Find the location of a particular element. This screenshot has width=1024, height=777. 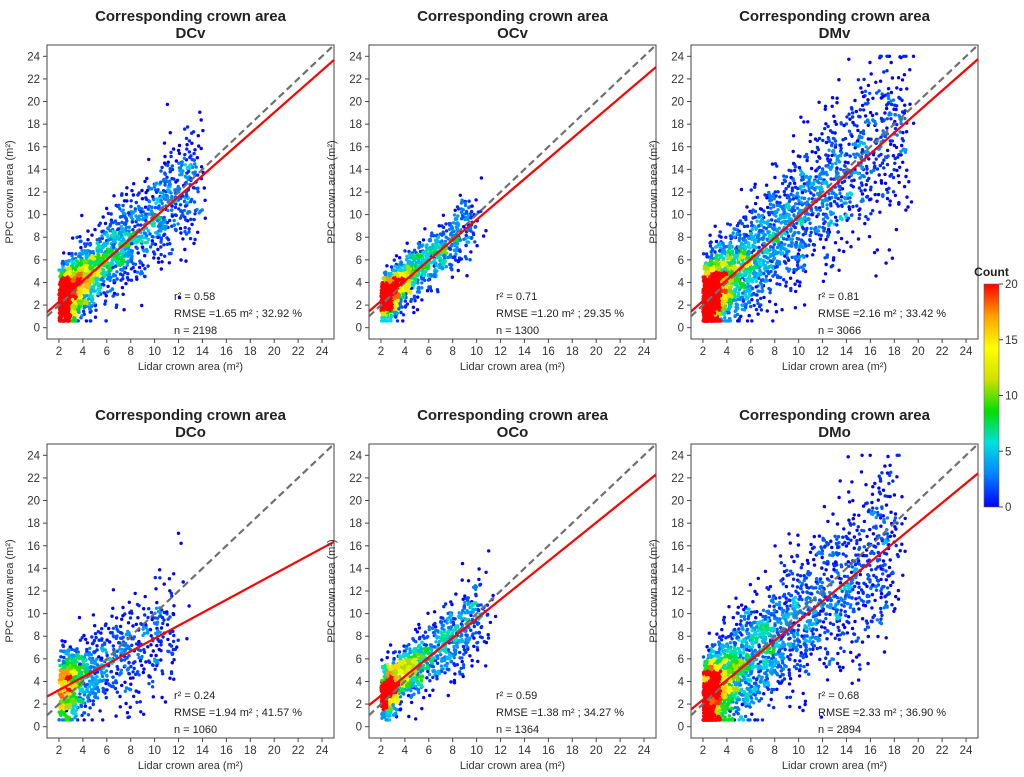

regression-line is located at coordinates (190, 186).